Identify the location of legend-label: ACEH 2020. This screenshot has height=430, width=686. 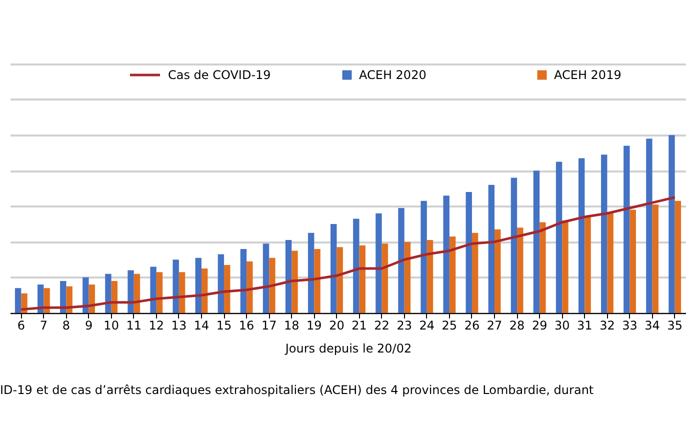
(392, 75).